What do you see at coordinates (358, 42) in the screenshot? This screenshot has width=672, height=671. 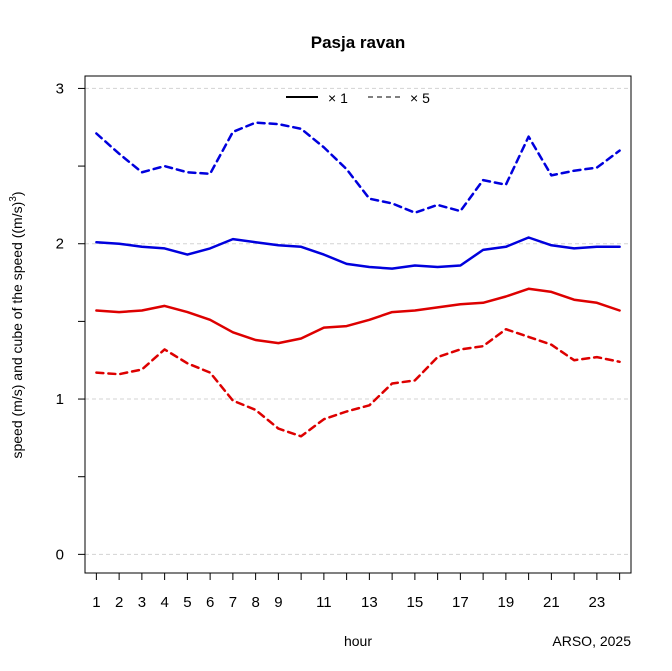 I see `chart-title: Pasja ravan` at bounding box center [358, 42].